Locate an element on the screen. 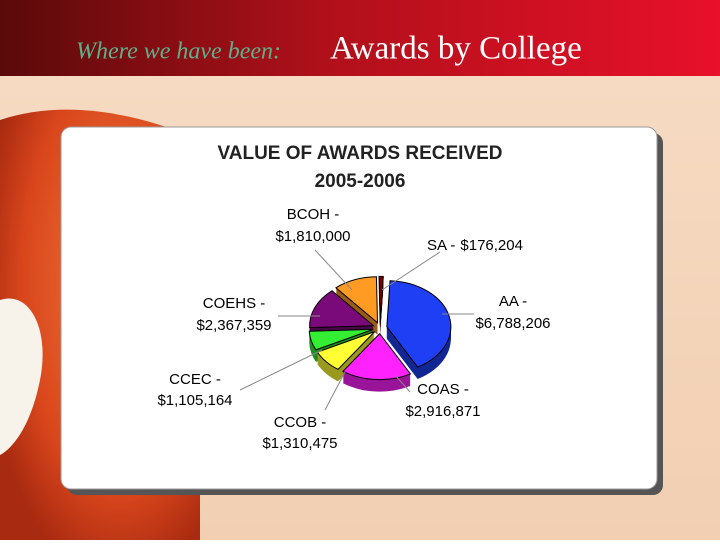  category-label: CCOB - is located at coordinates (300, 422).